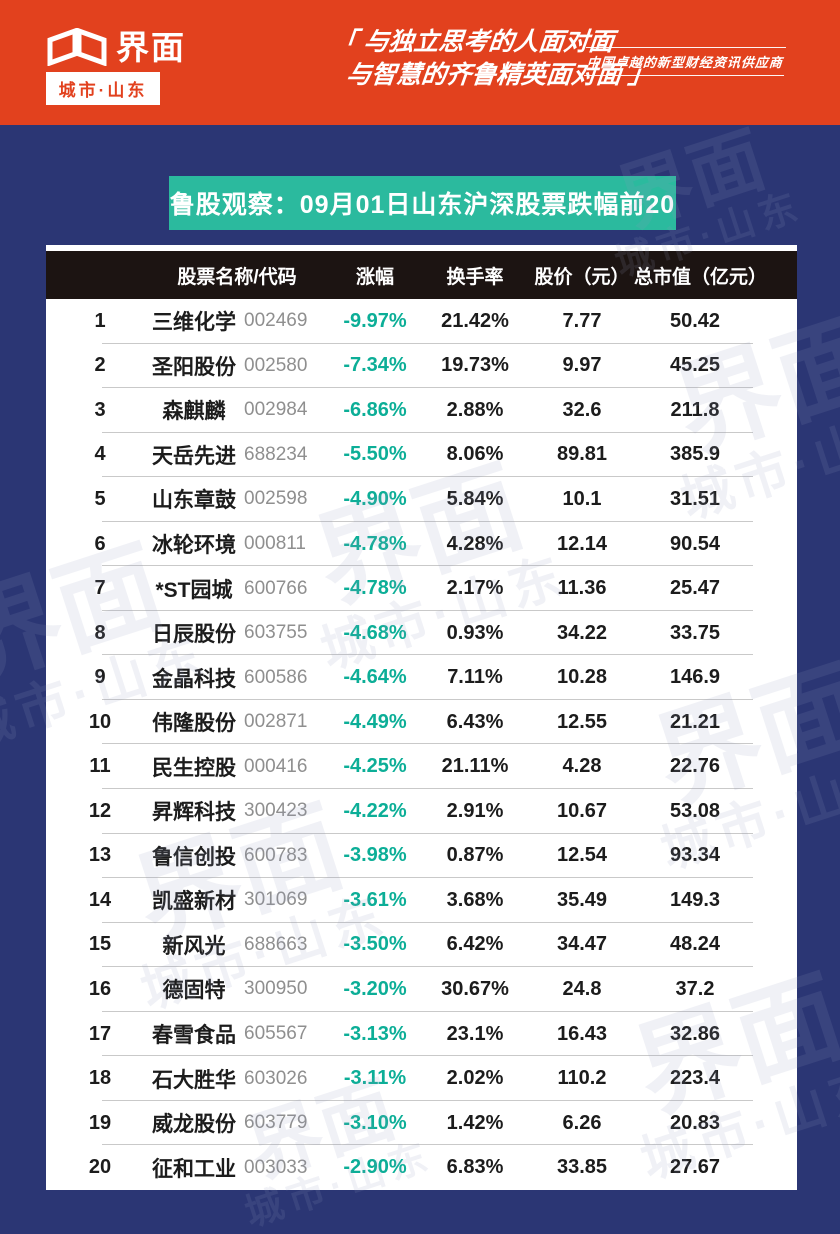 The width and height of the screenshot is (840, 1234). What do you see at coordinates (695, 988) in the screenshot?
I see `market-cap: 37.2` at bounding box center [695, 988].